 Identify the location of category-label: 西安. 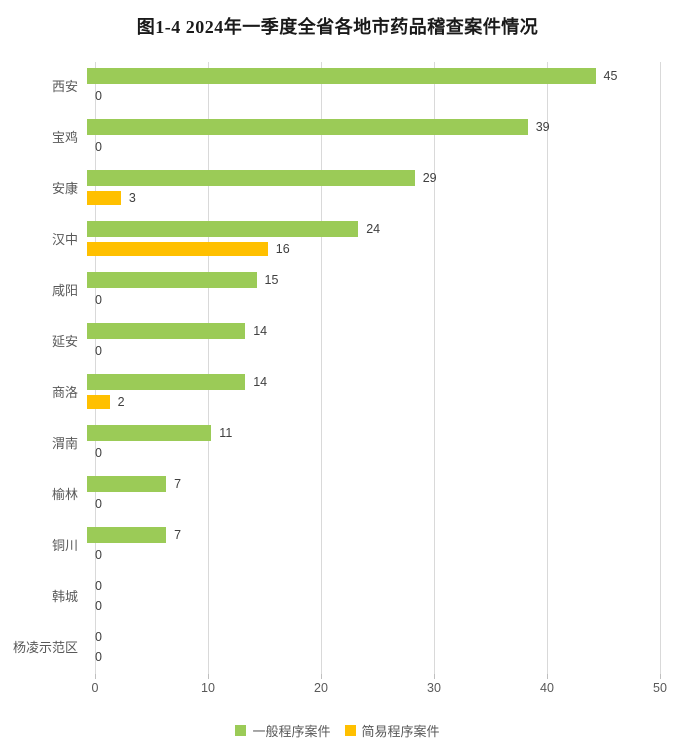
(64, 87).